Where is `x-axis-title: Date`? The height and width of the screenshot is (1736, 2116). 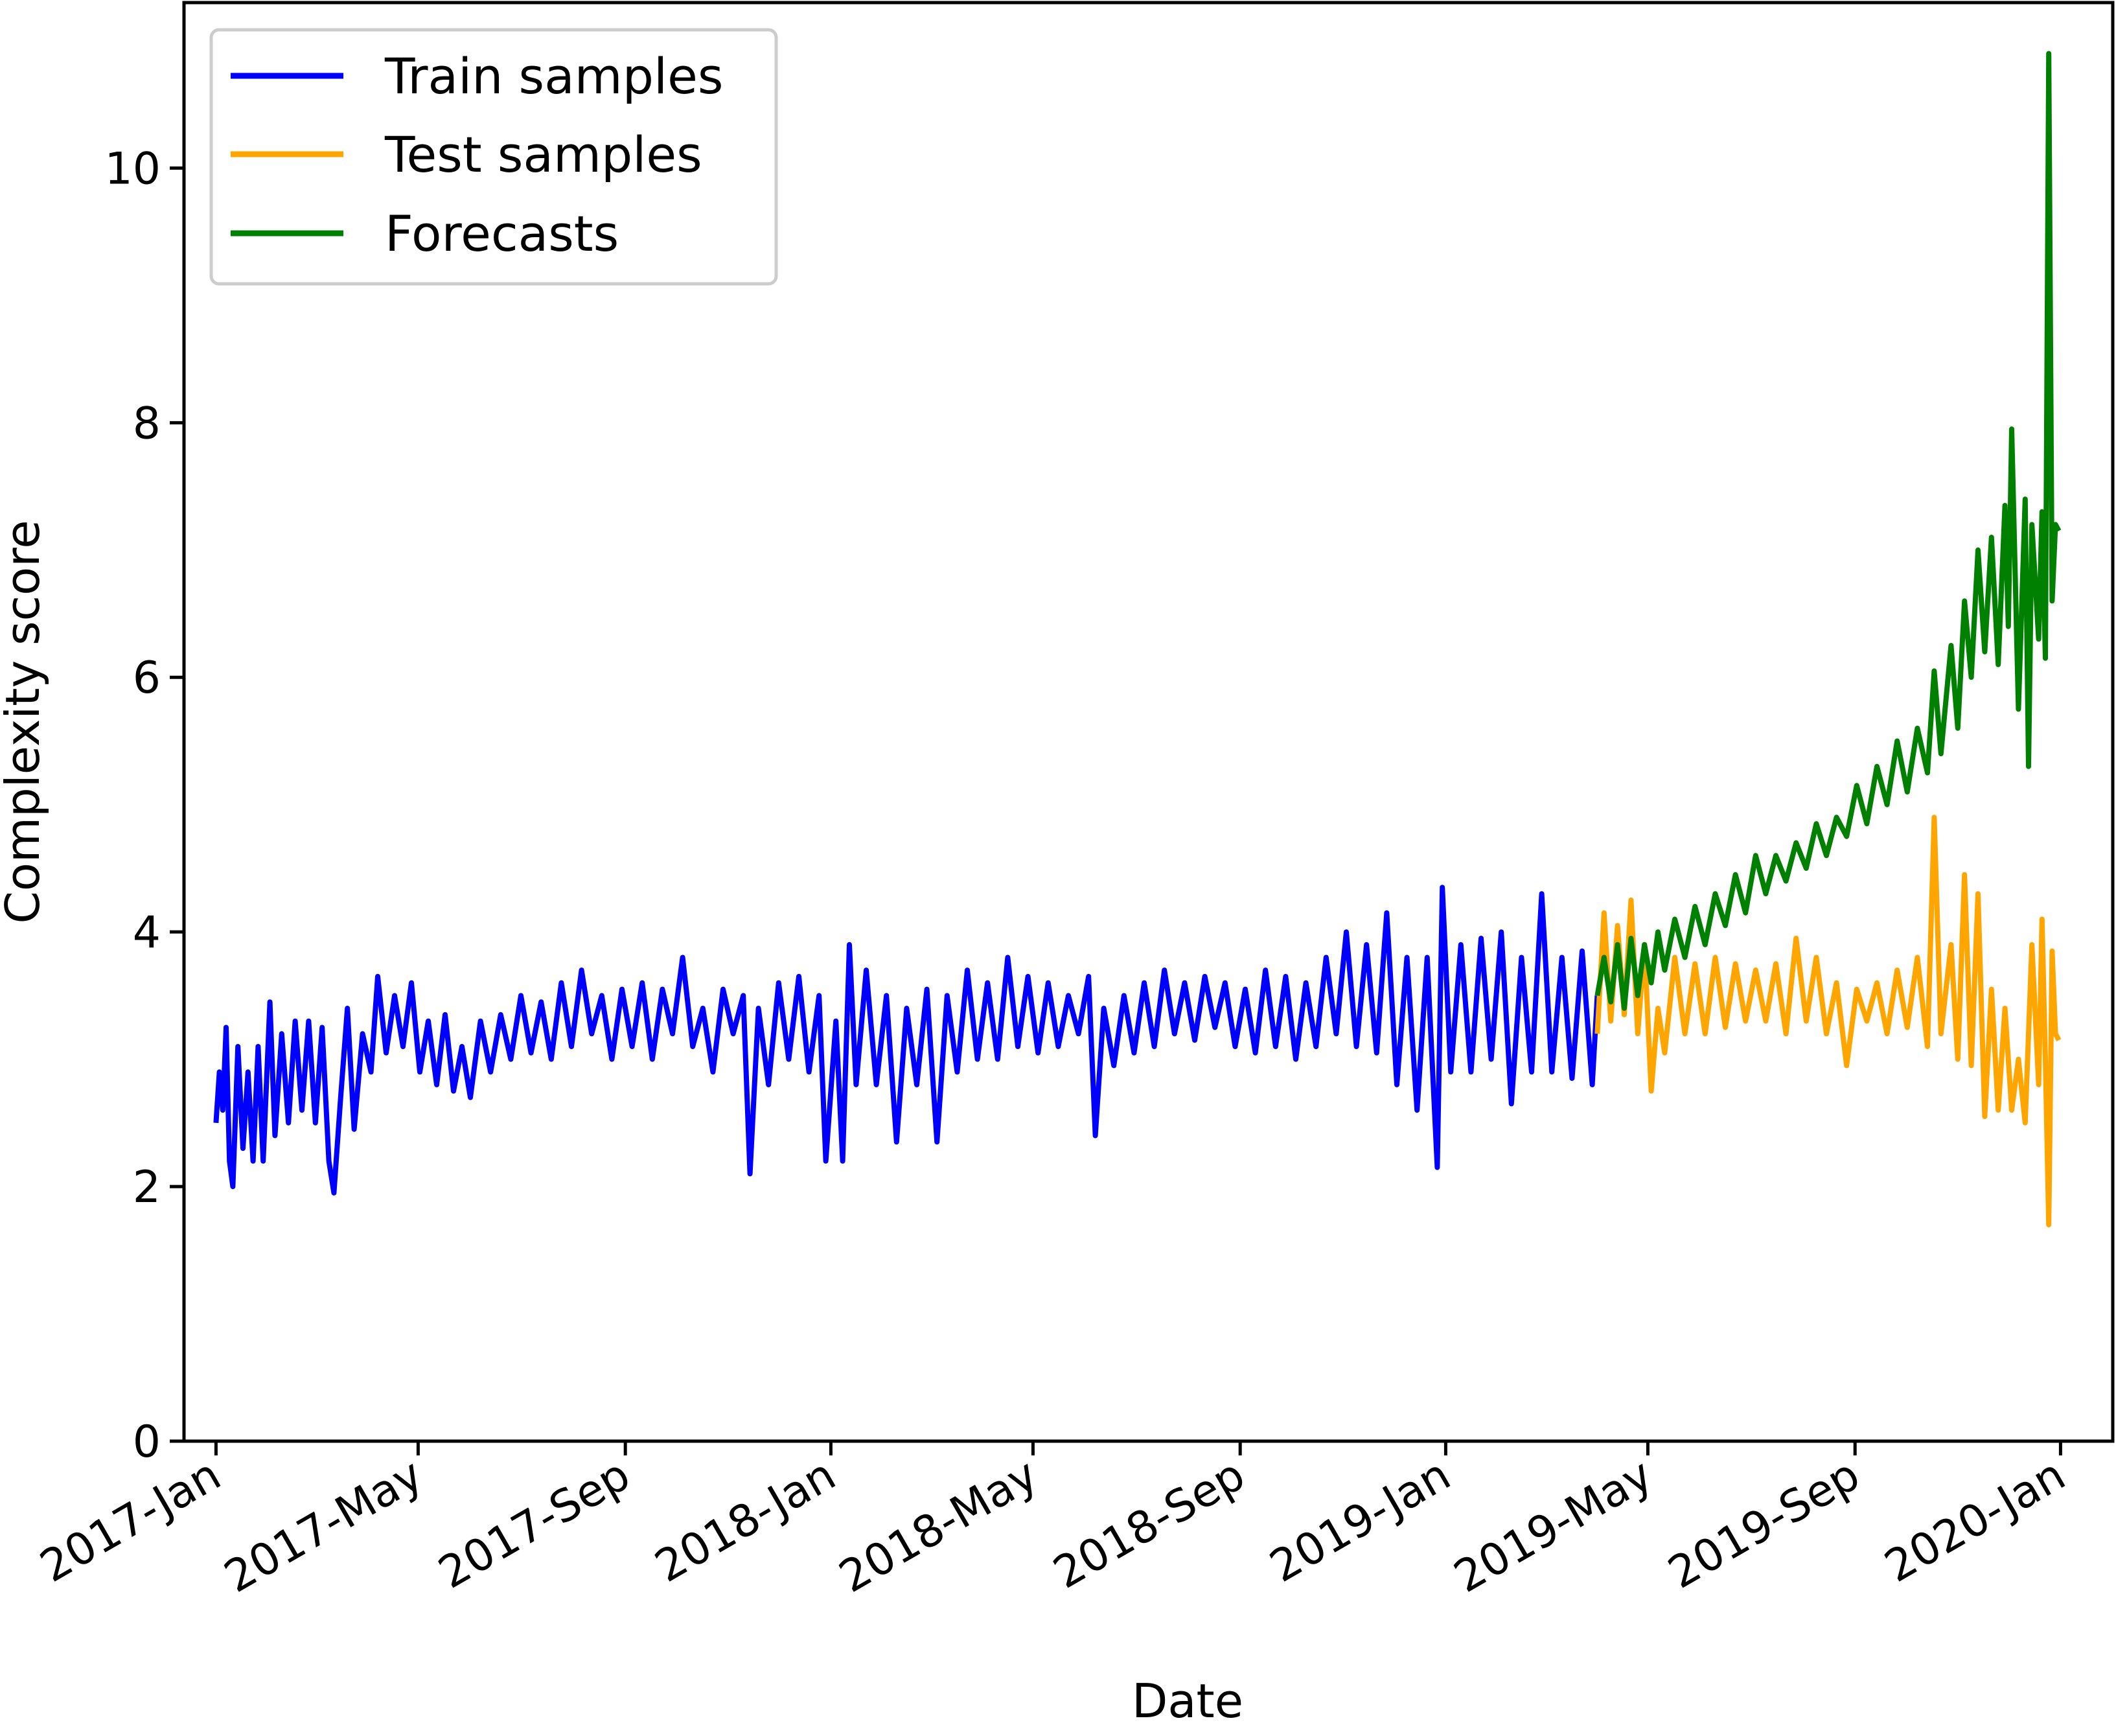
x-axis-title: Date is located at coordinates (1187, 1701).